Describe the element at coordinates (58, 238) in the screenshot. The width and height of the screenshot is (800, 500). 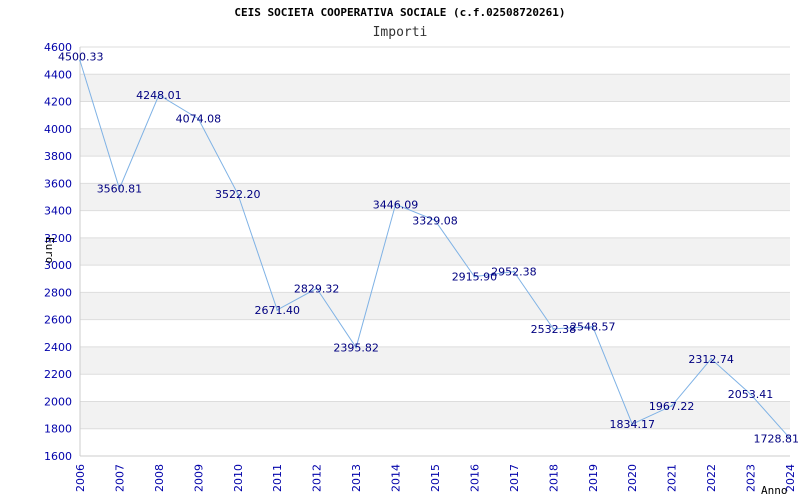
I see `y-tick-label: 3200` at that location.